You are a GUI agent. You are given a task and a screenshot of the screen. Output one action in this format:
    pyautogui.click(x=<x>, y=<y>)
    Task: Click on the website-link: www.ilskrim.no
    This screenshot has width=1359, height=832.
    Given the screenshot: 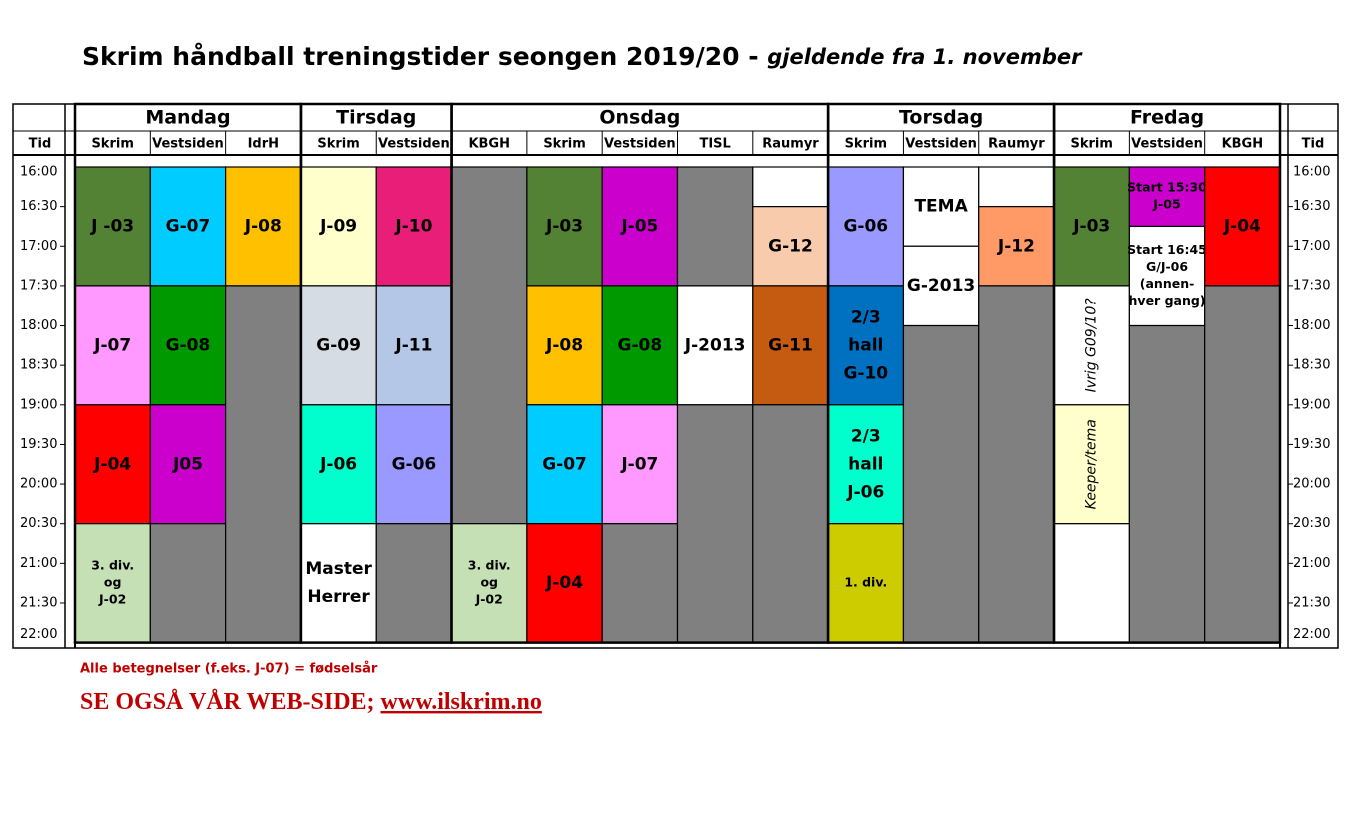 What is the action you would take?
    pyautogui.click(x=461, y=702)
    